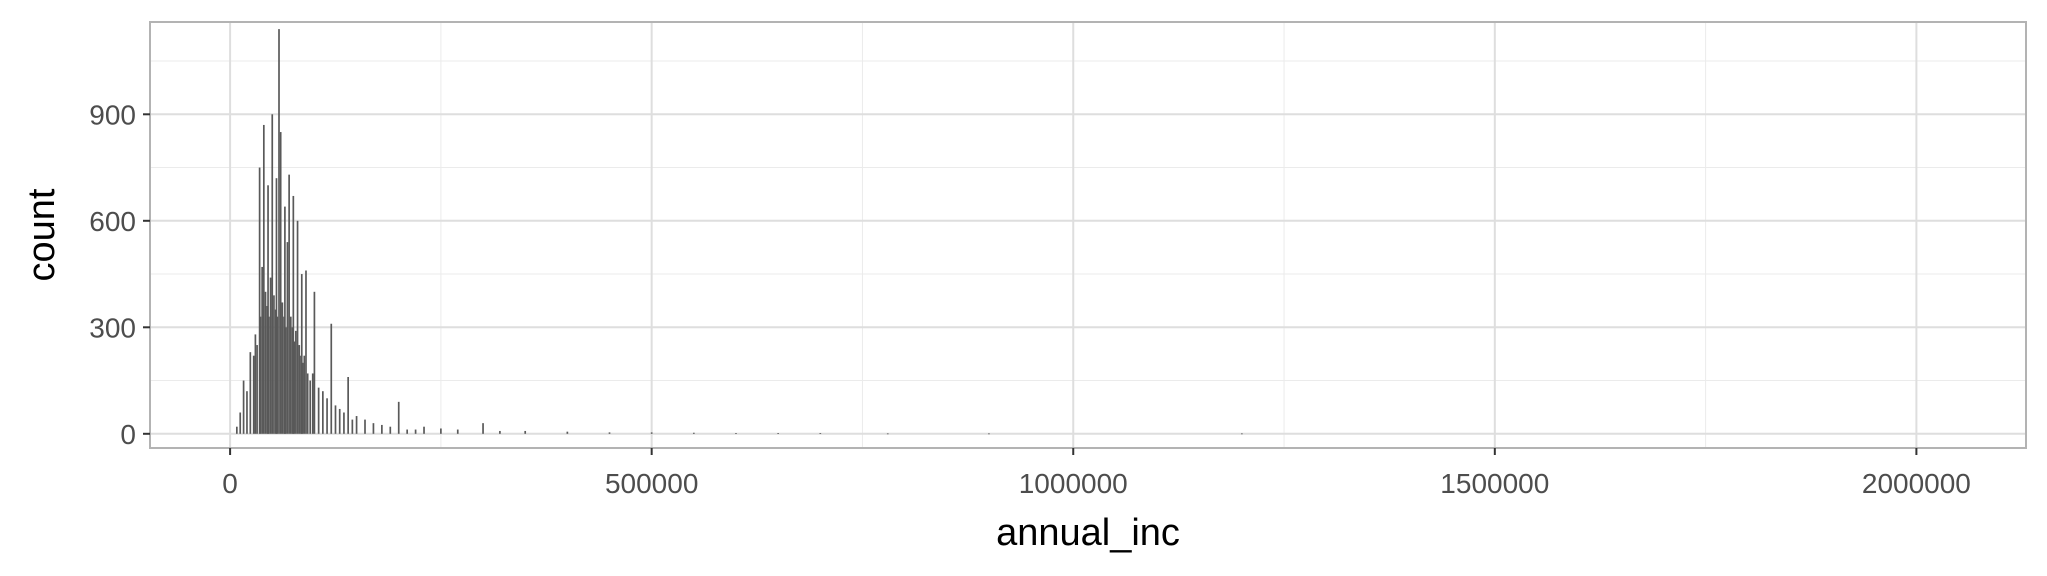  I want to click on x-tick-label: 500000, so click(651, 483).